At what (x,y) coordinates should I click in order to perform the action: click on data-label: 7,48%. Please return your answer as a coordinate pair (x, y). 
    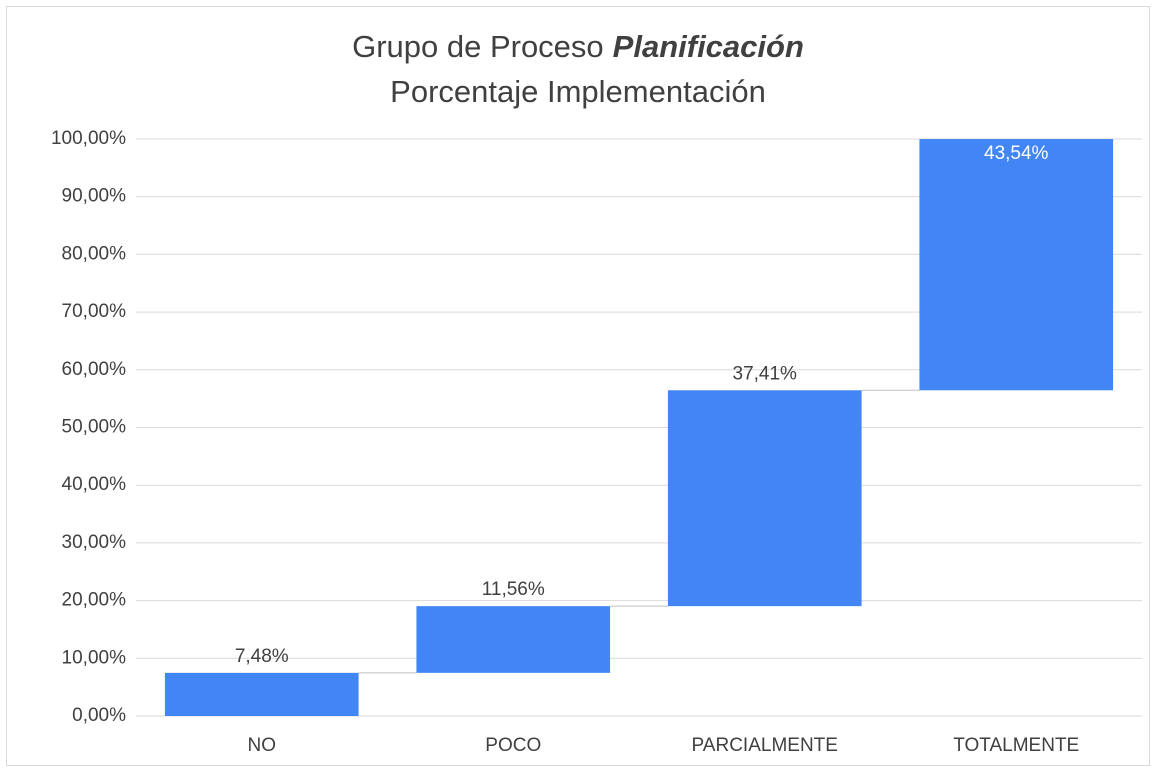
    Looking at the image, I should click on (262, 656).